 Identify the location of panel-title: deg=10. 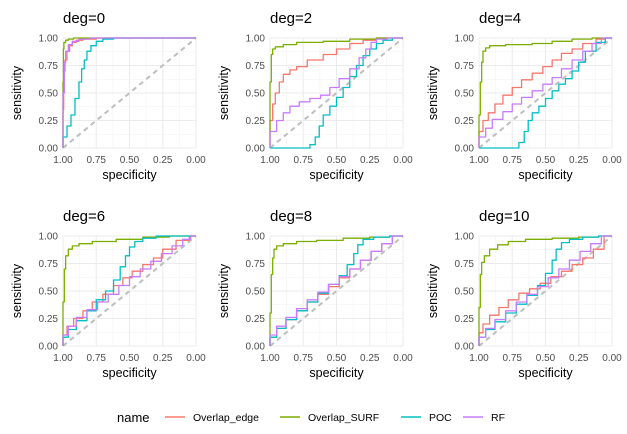
(504, 216).